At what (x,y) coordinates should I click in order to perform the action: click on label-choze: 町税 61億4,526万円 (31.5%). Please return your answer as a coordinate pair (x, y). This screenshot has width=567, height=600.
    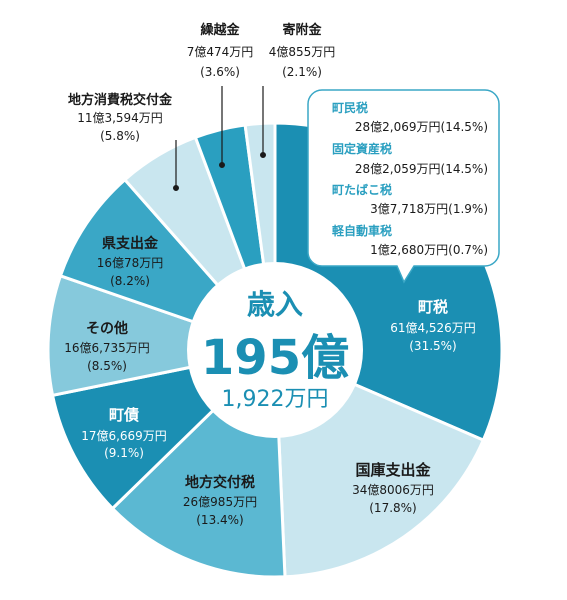
    Looking at the image, I should click on (433, 325).